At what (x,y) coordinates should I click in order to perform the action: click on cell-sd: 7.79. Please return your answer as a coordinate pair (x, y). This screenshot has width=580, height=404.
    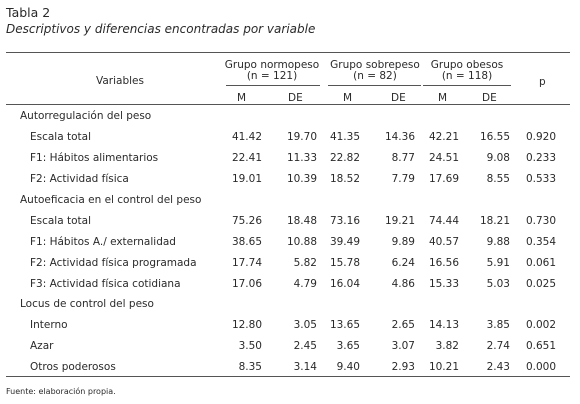
    Looking at the image, I should click on (403, 179).